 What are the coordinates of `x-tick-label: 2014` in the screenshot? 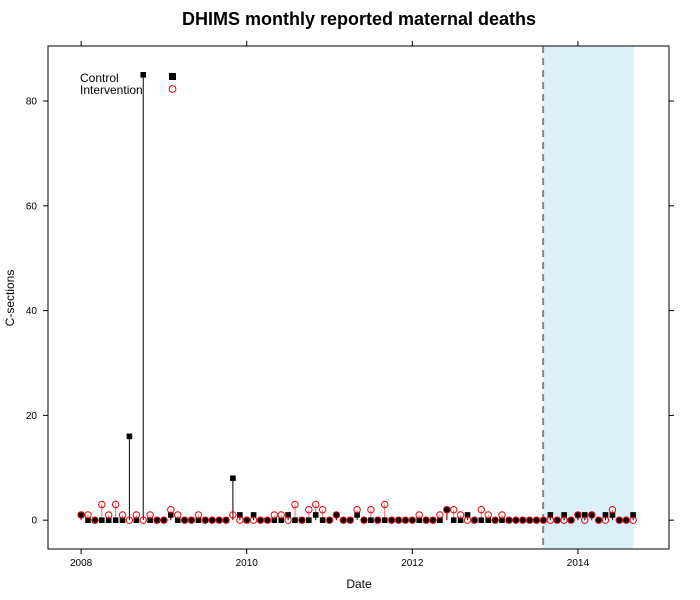 It's located at (578, 563).